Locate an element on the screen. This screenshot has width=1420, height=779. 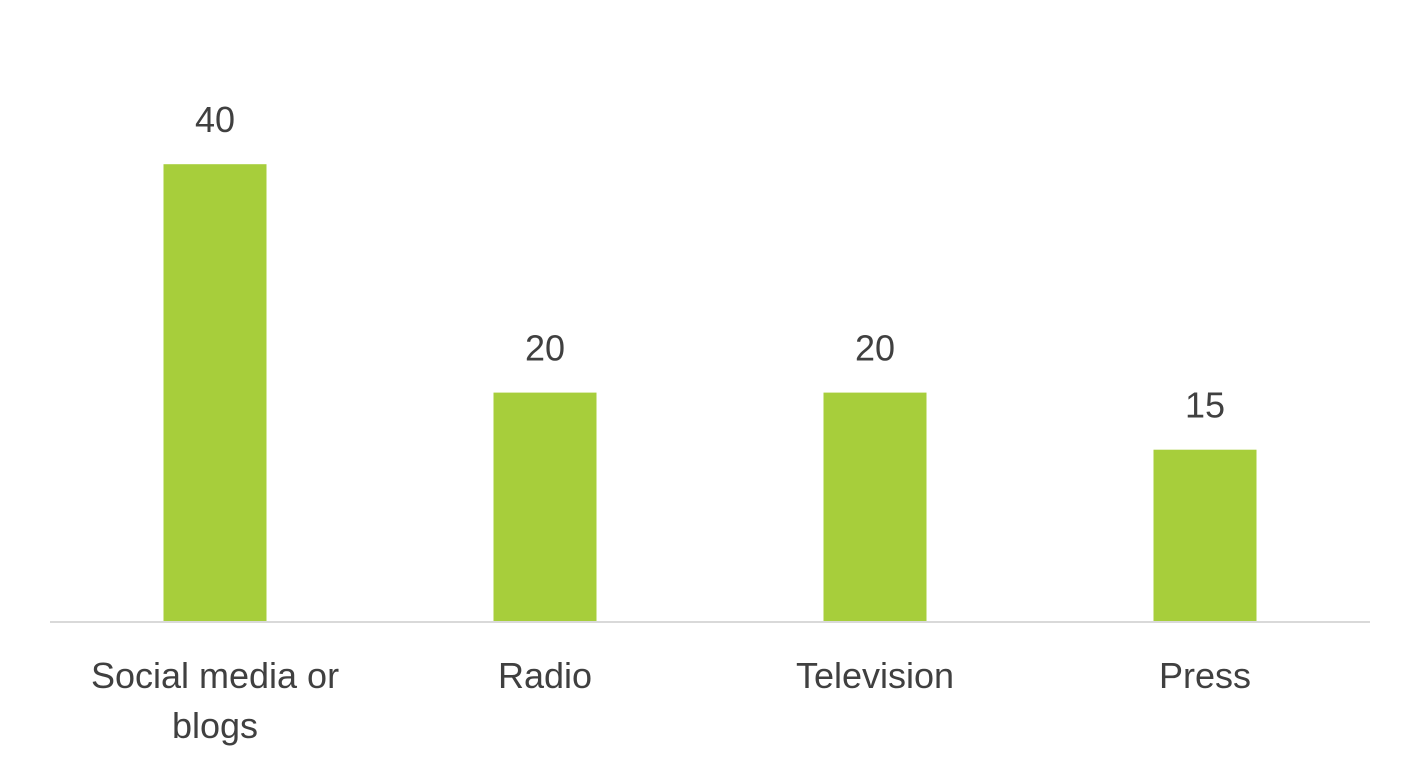
category-label-2: Television is located at coordinates (875, 675).